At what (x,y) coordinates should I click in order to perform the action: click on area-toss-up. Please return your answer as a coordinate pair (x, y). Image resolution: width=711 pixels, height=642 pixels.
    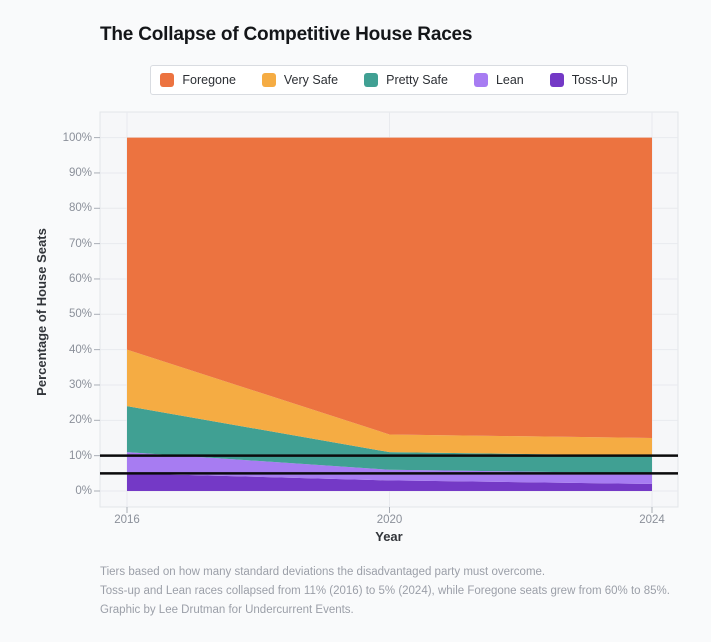
    Looking at the image, I should click on (389, 482).